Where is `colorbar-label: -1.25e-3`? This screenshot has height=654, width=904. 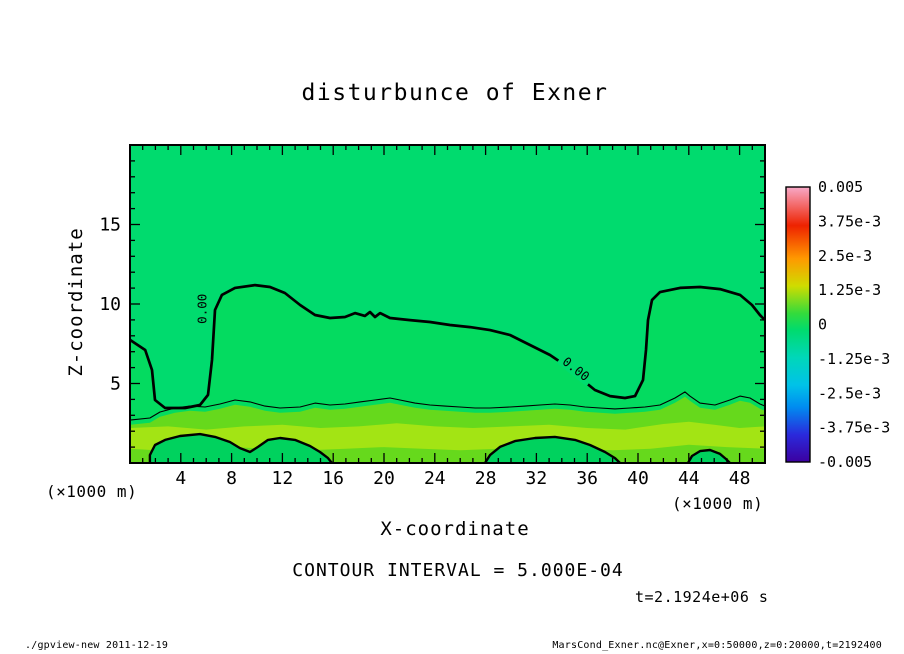
colorbar-label: -1.25e-3 is located at coordinates (854, 359).